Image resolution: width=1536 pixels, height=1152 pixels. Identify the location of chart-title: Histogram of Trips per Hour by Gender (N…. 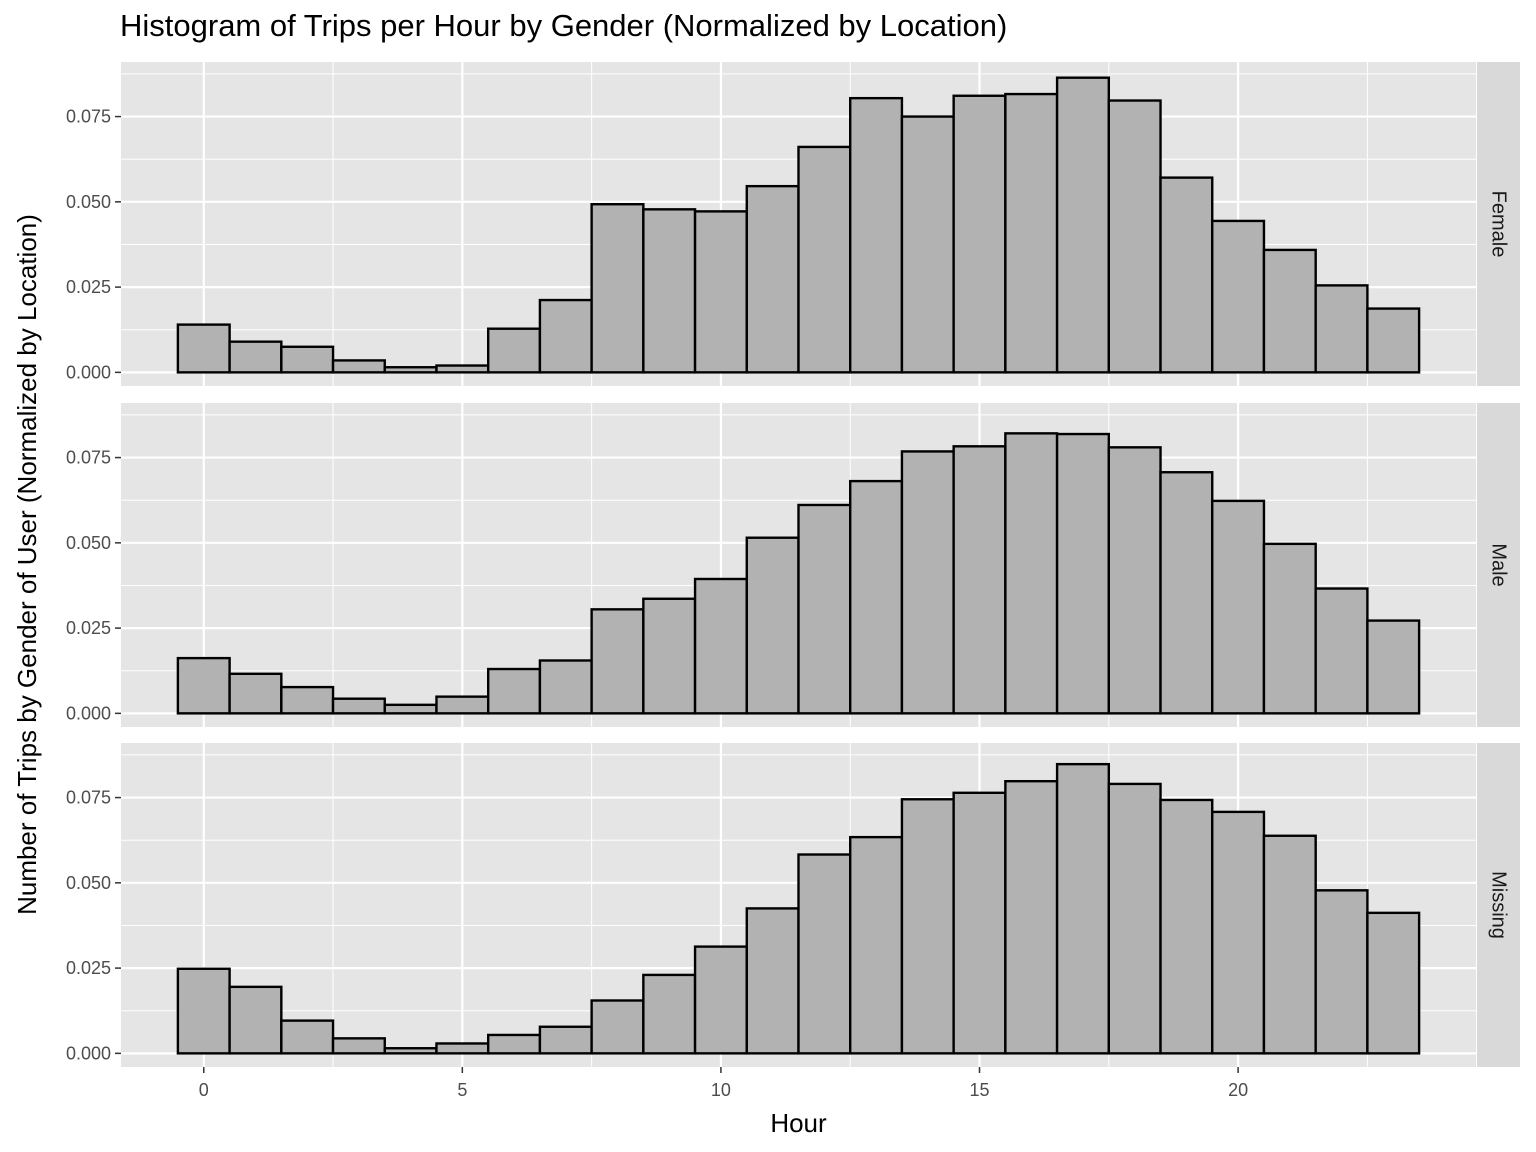
(564, 25).